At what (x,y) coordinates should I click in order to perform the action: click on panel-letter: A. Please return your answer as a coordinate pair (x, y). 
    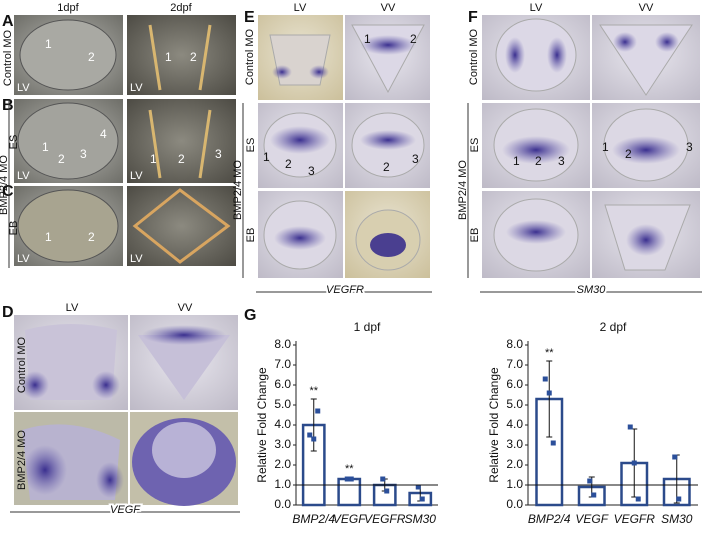
    Looking at the image, I should click on (8, 21).